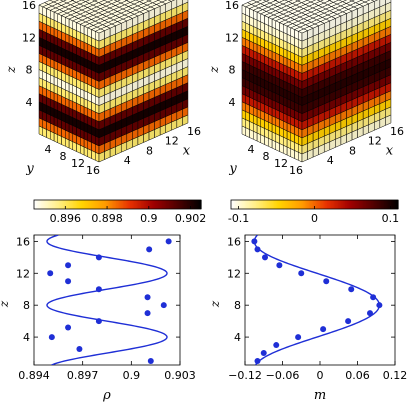  Describe the element at coordinates (23, 273) in the screenshot. I see `y-tick-label: 12` at that location.